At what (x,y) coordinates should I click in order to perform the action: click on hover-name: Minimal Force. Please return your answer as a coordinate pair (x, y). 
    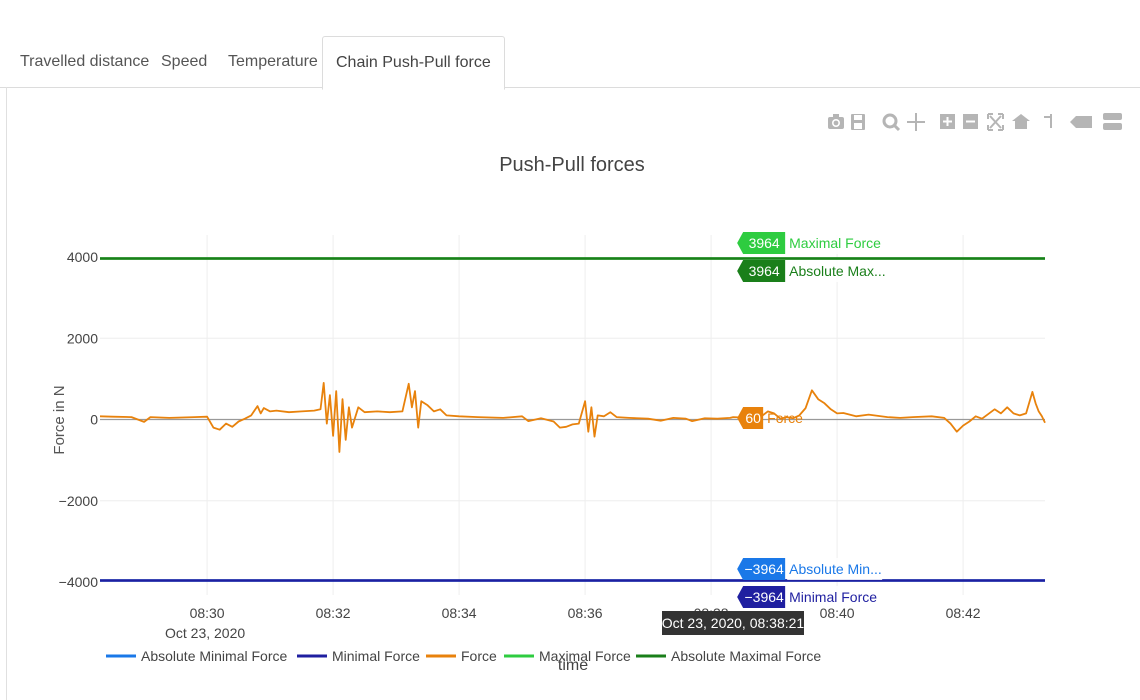
    Looking at the image, I should click on (833, 597).